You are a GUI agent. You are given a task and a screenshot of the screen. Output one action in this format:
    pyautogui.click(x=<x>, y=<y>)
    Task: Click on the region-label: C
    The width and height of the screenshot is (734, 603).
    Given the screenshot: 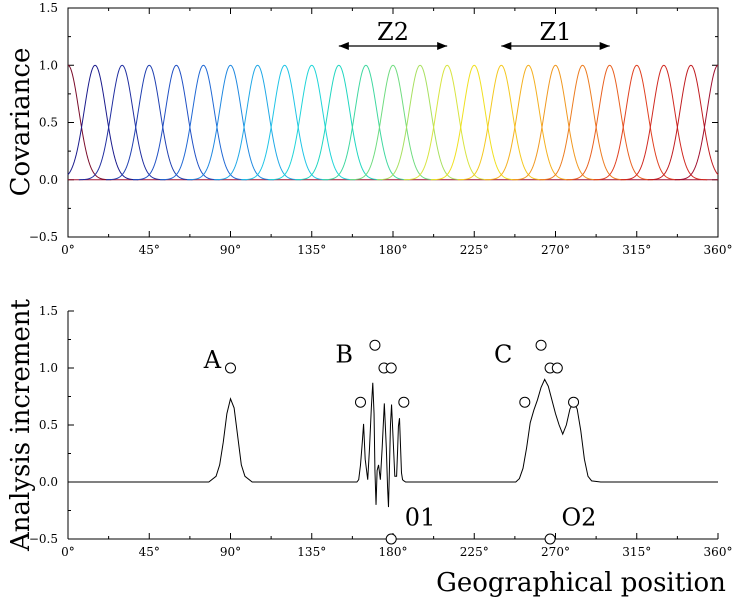 What is the action you would take?
    pyautogui.click(x=503, y=354)
    